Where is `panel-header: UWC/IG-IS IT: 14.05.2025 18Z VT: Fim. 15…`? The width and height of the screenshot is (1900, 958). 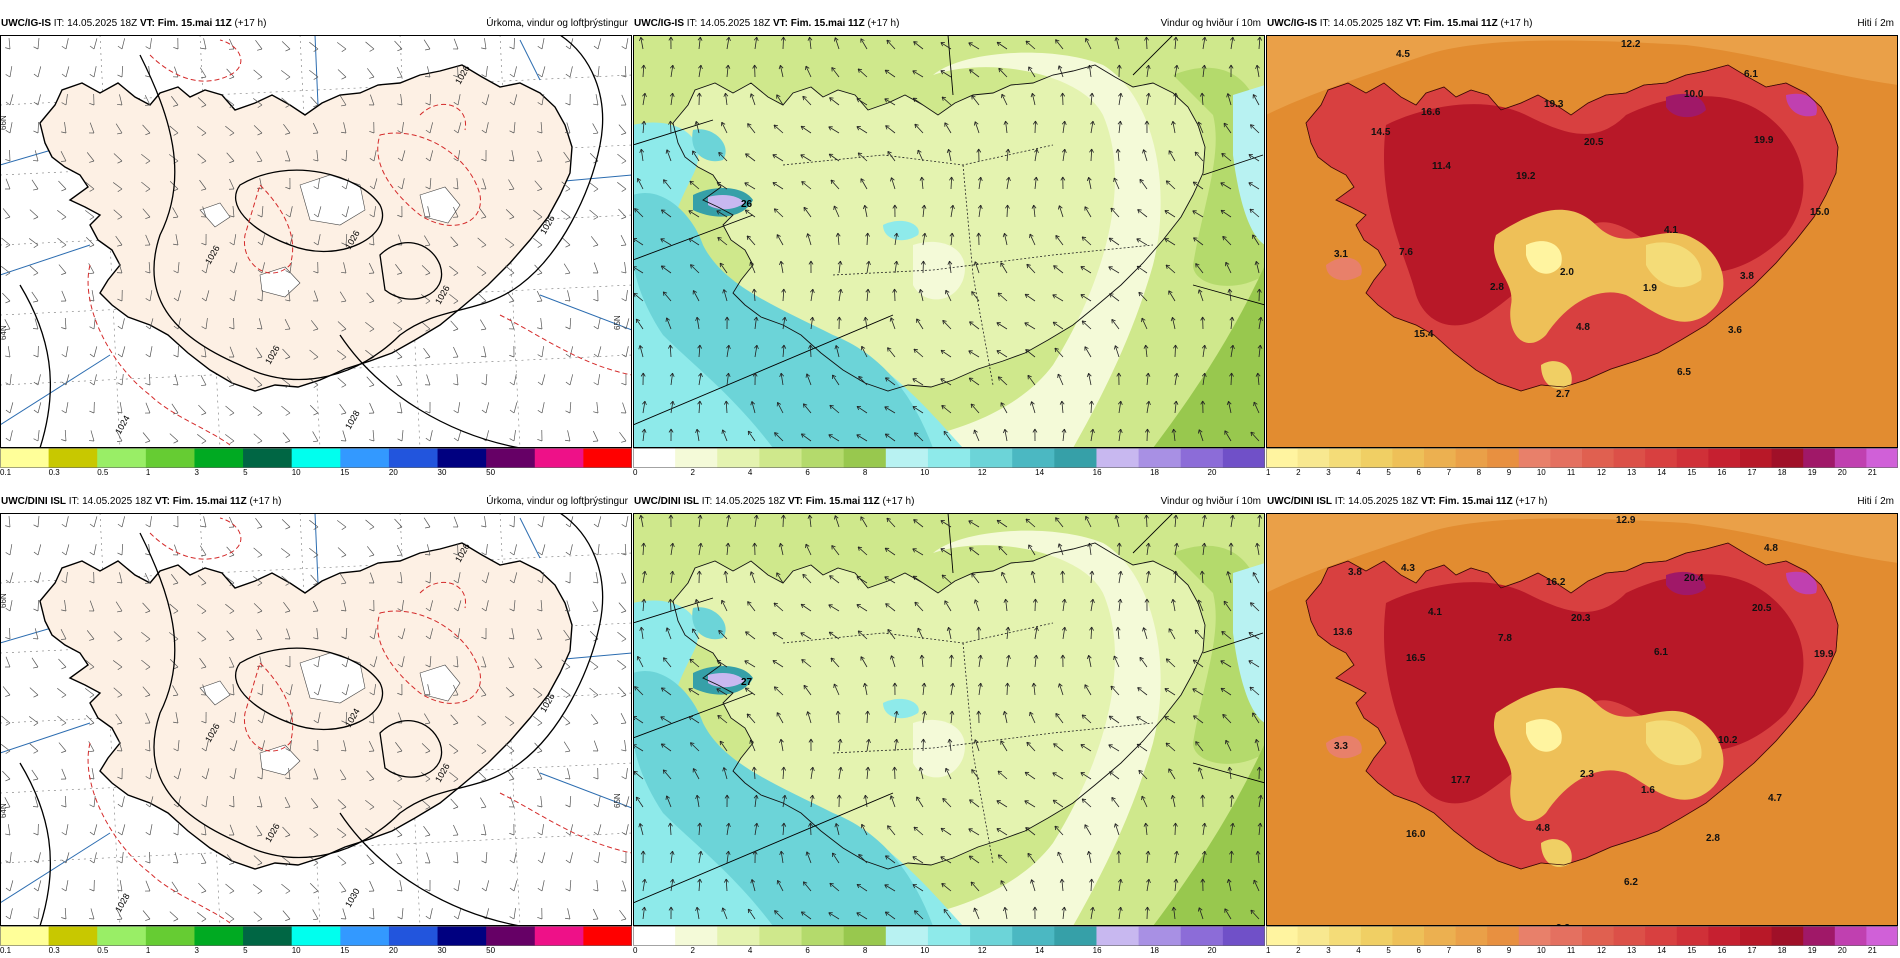
panel-header: UWC/IG-IS IT: 14.05.2025 18Z VT: Fim. 15… is located at coordinates (949, 24).